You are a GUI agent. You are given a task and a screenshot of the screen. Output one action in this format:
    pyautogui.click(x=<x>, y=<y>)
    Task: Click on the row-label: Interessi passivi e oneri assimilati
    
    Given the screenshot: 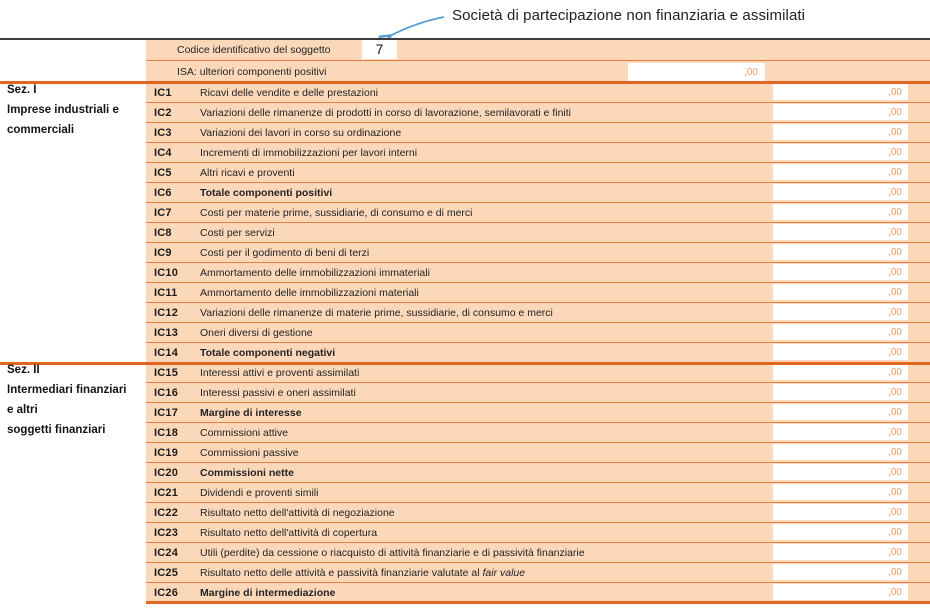 What is the action you would take?
    pyautogui.click(x=278, y=392)
    